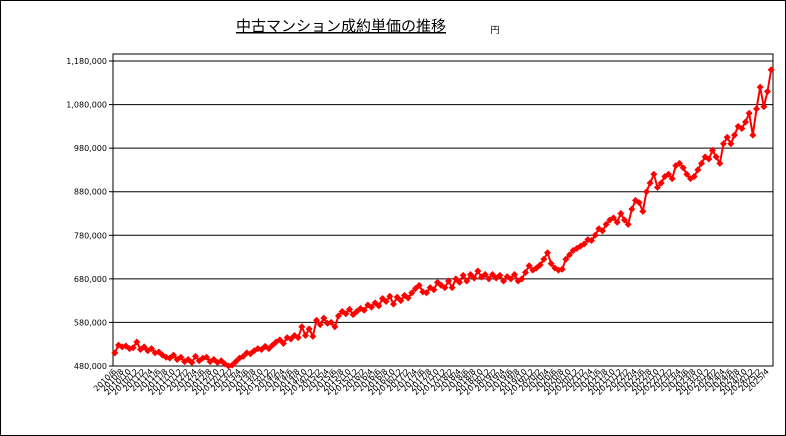  What do you see at coordinates (90, 235) in the screenshot?
I see `y-tick-label: 780,000` at bounding box center [90, 235].